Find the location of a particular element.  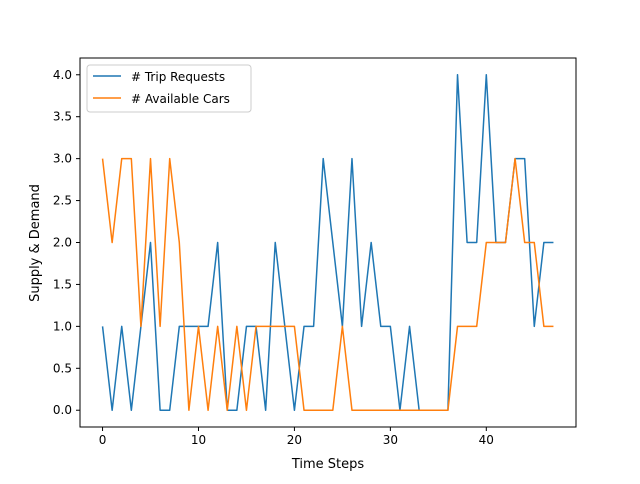

y-axis-ticks: 0.0 0.5 1.0 1.5 2.0 2.5 3.0 3.5 4.0 is located at coordinates (66, 242).